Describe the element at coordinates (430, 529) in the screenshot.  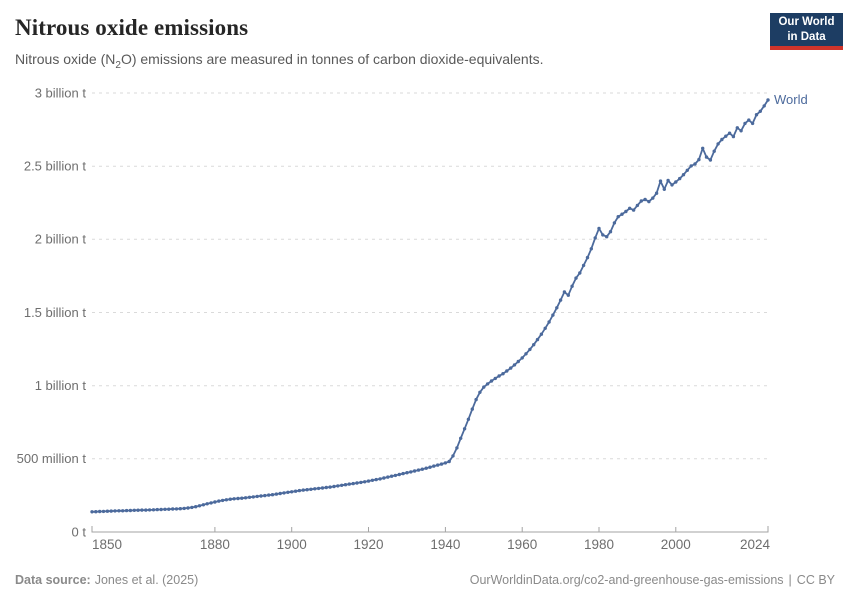
I see `x-axis` at that location.